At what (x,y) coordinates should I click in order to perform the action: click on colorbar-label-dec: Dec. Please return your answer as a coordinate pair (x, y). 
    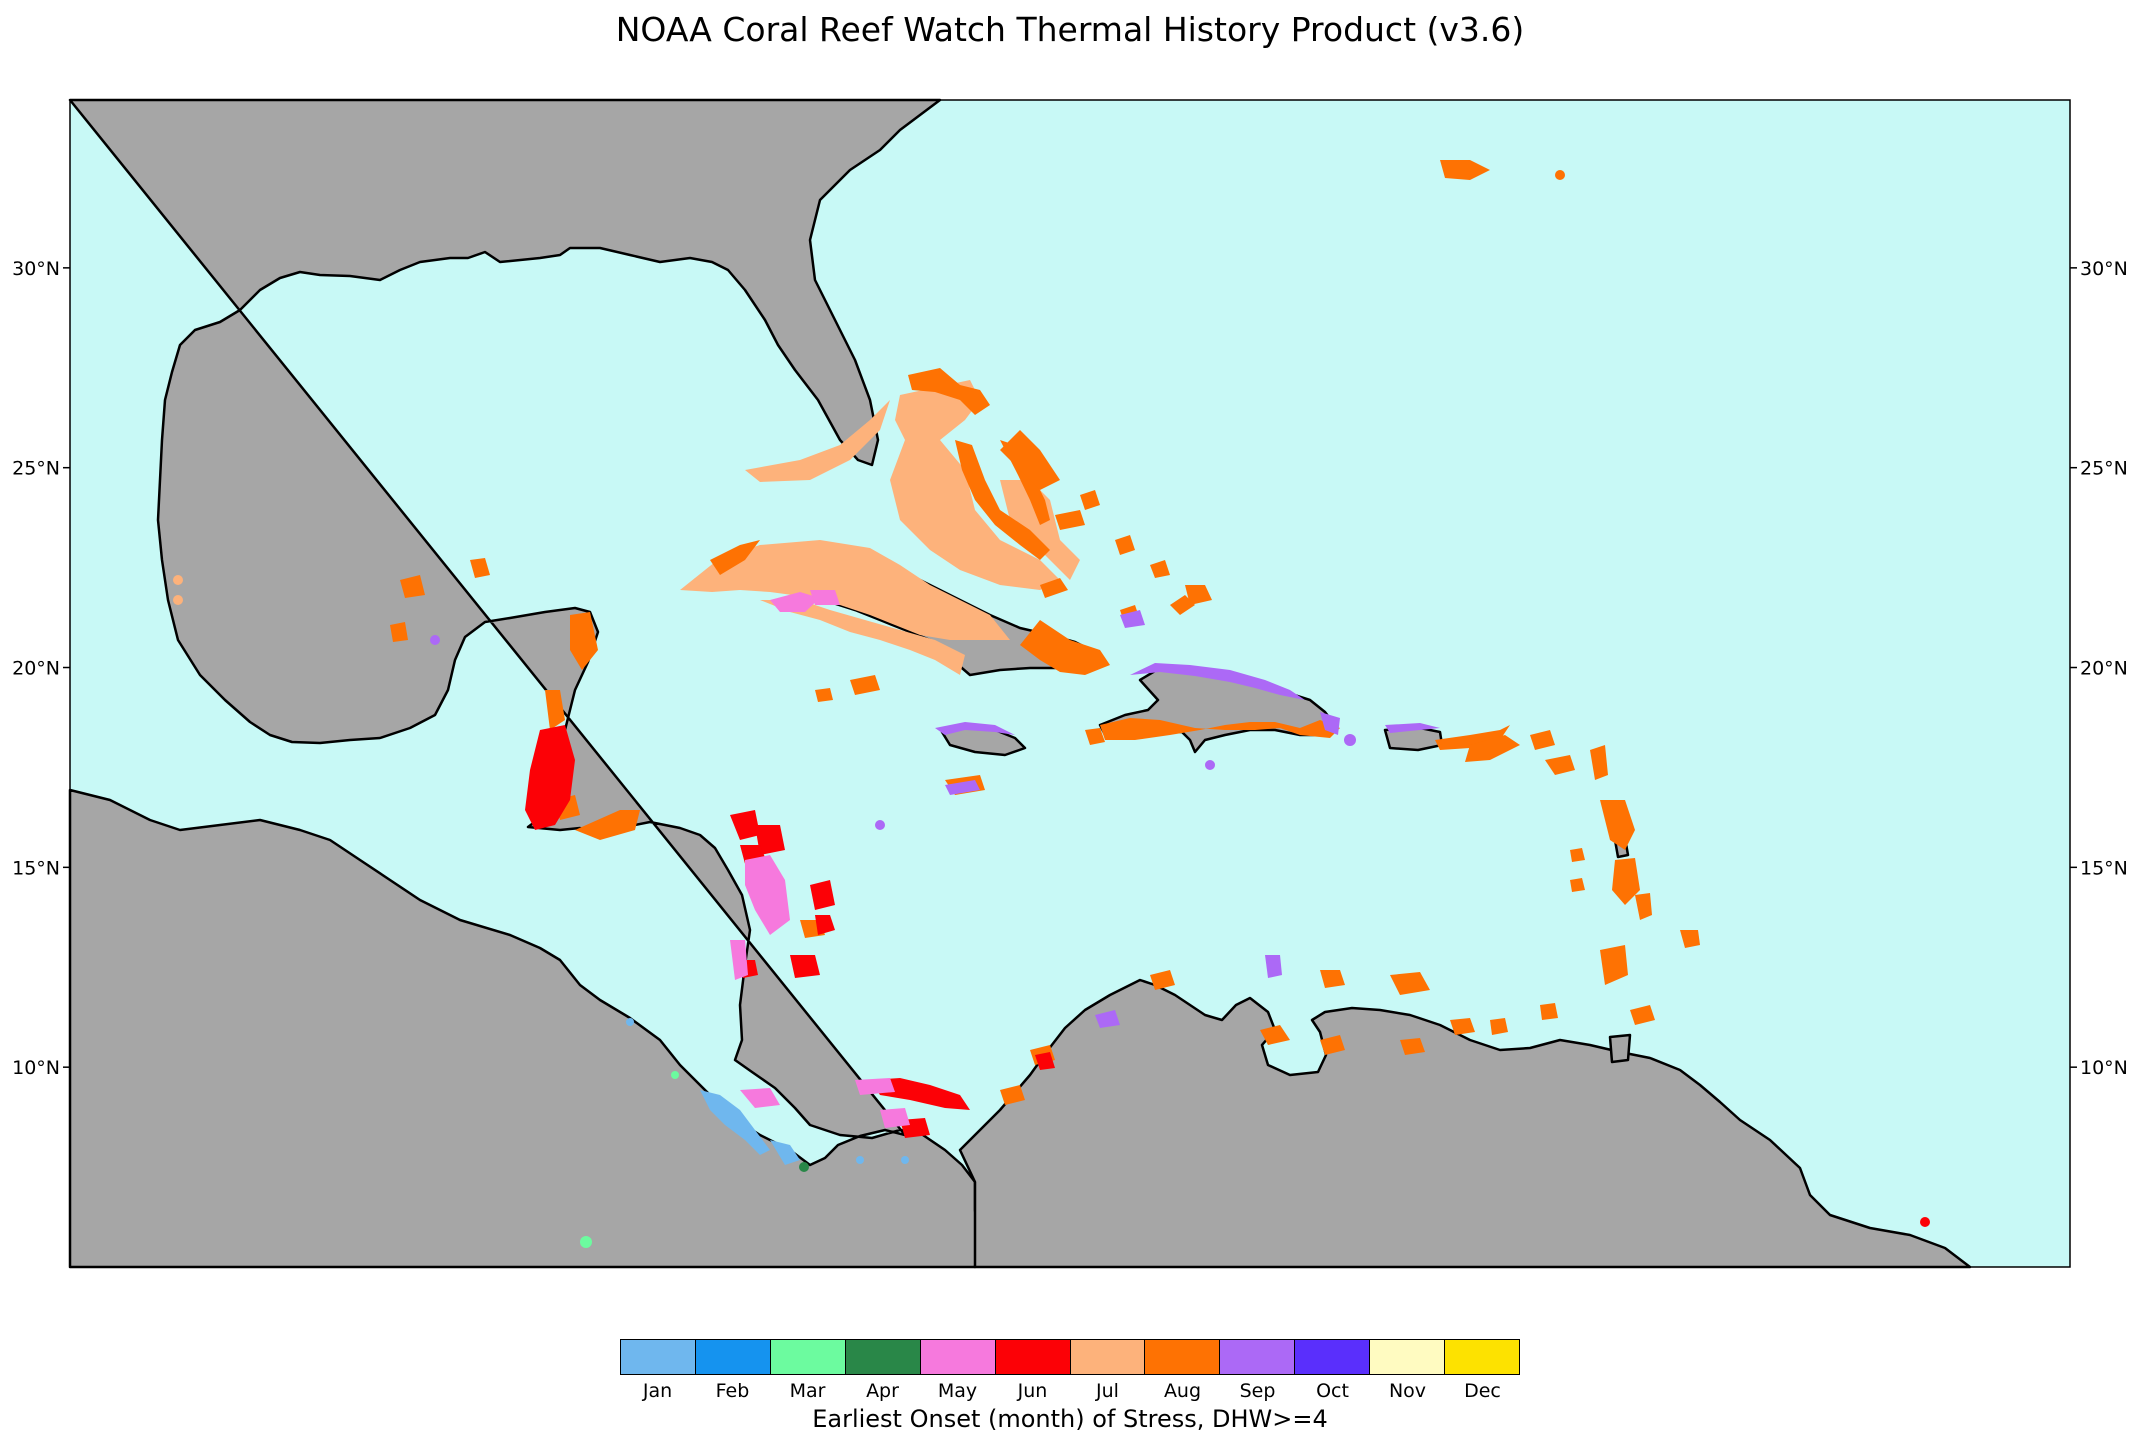
    Looking at the image, I should click on (1482, 1391).